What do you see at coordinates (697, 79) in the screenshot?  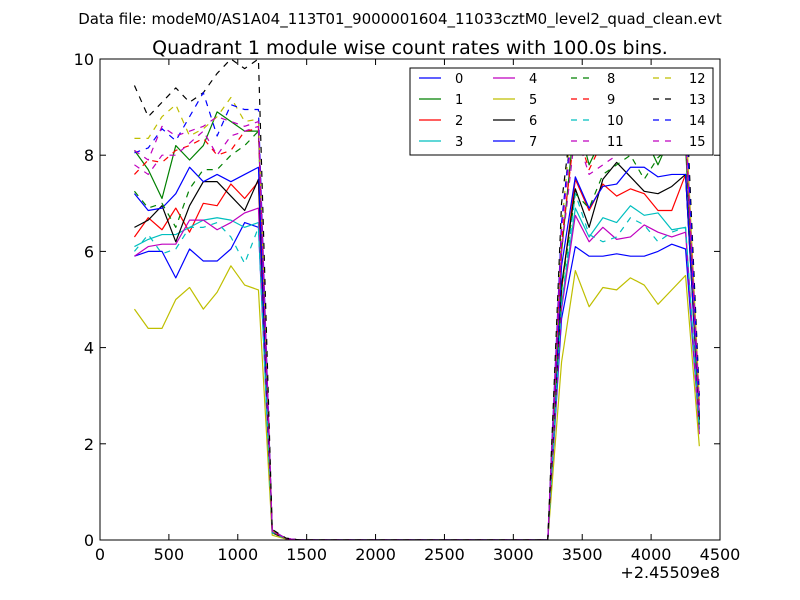 I see `legend-label-12: 12` at bounding box center [697, 79].